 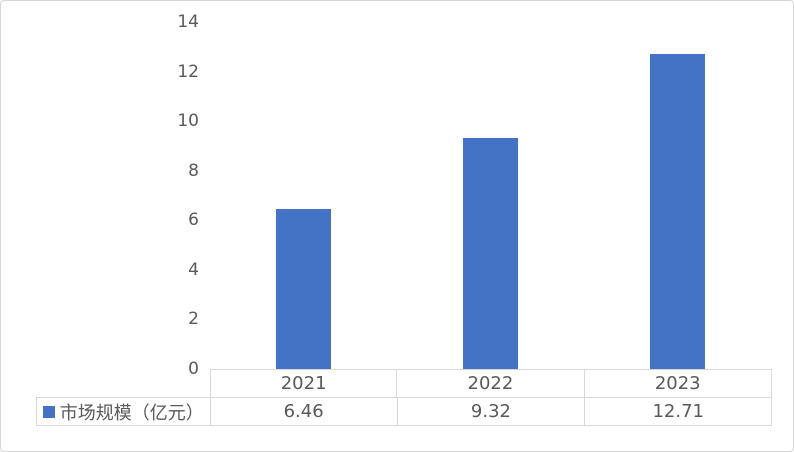 What do you see at coordinates (193, 369) in the screenshot?
I see `y-tick-label: 0` at bounding box center [193, 369].